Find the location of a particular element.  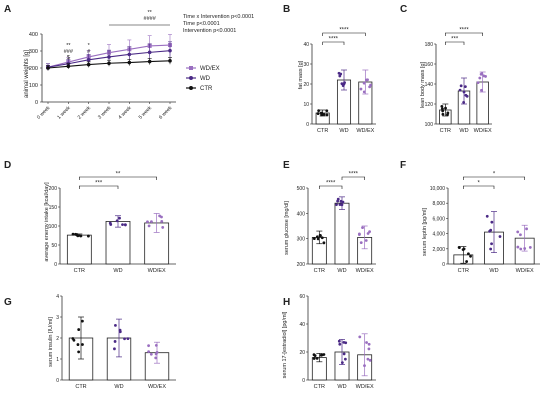

x-tick-label: 6 week is located at coordinates (166, 113).